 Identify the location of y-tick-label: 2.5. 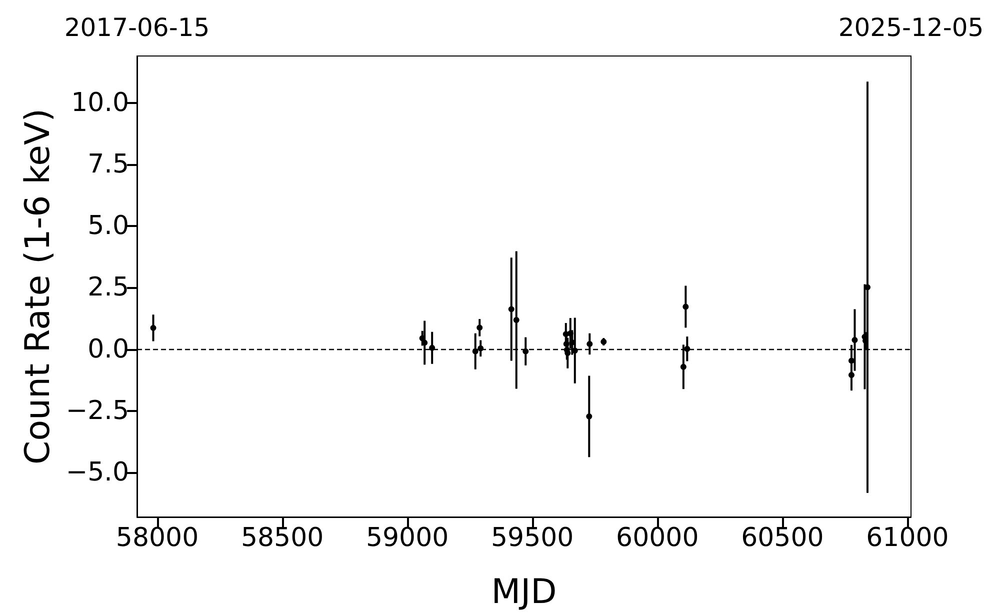
(108, 287).